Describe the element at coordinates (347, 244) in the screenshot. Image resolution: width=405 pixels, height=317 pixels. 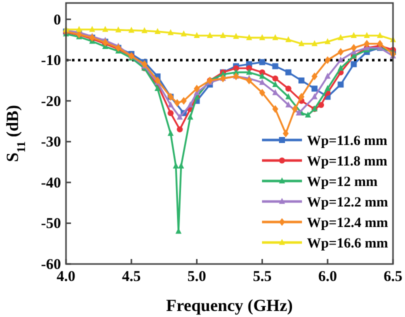
I see `legend-label: Wp=16.6 mm` at that location.